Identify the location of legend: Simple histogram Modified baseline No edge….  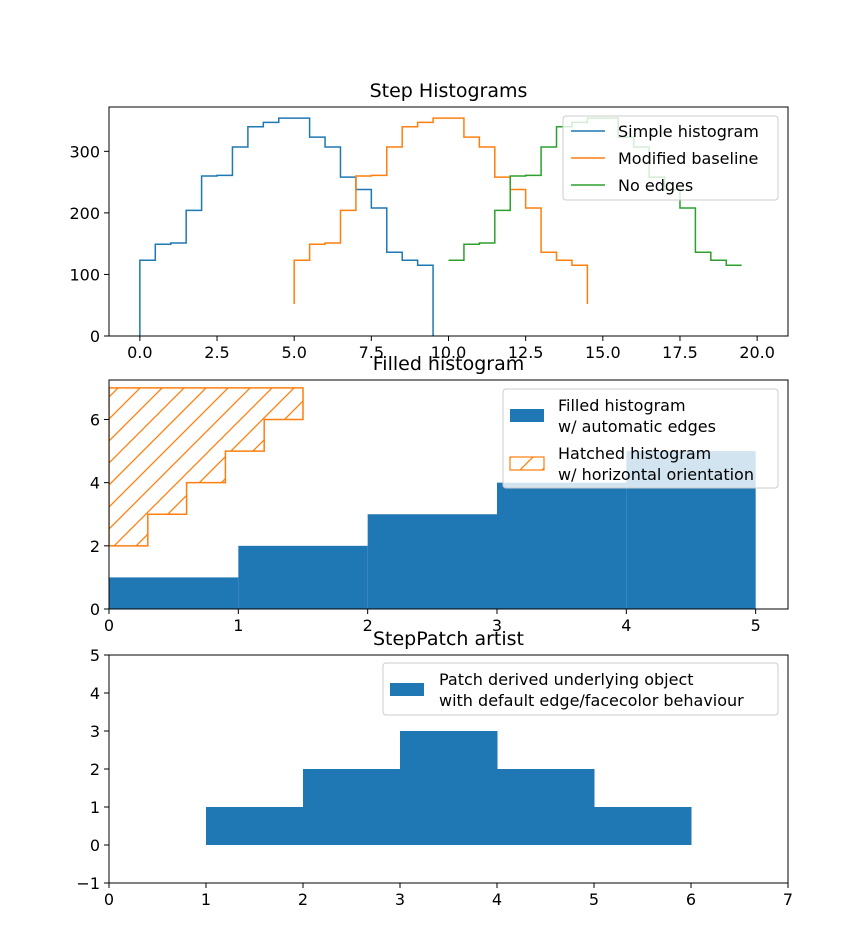
(670, 158).